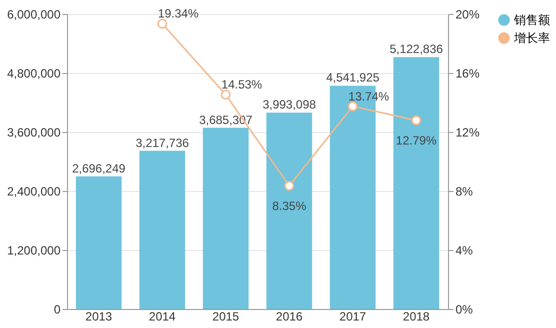 The height and width of the screenshot is (328, 556). I want to click on y-tick-label: 0, so click(57, 309).